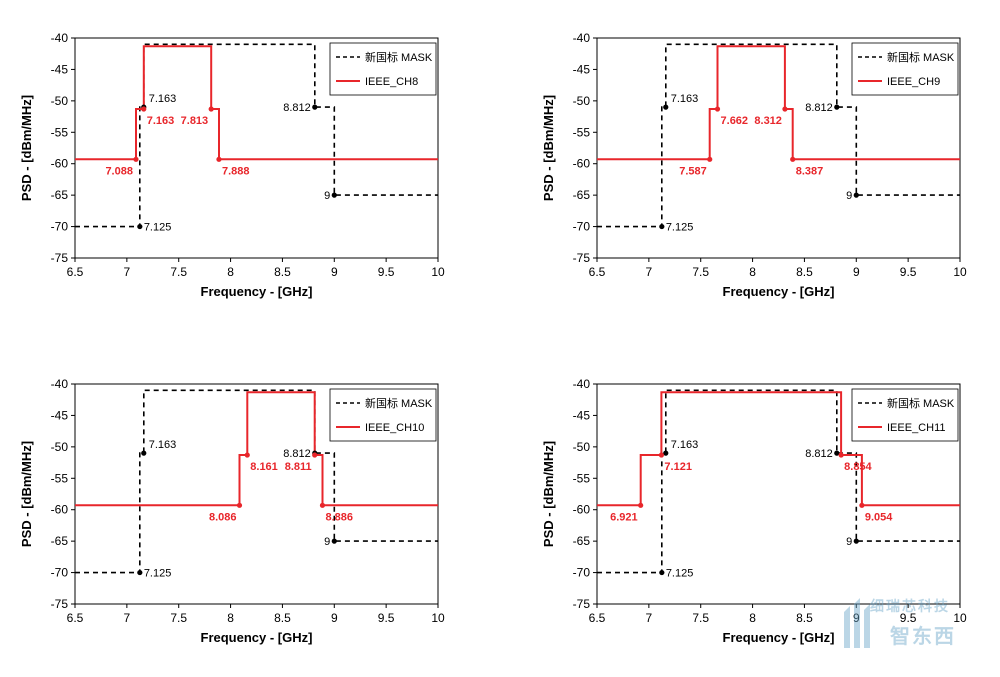 This screenshot has width=1000, height=677. What do you see at coordinates (339, 517) in the screenshot?
I see `ieee-point-label: 8.886` at bounding box center [339, 517].